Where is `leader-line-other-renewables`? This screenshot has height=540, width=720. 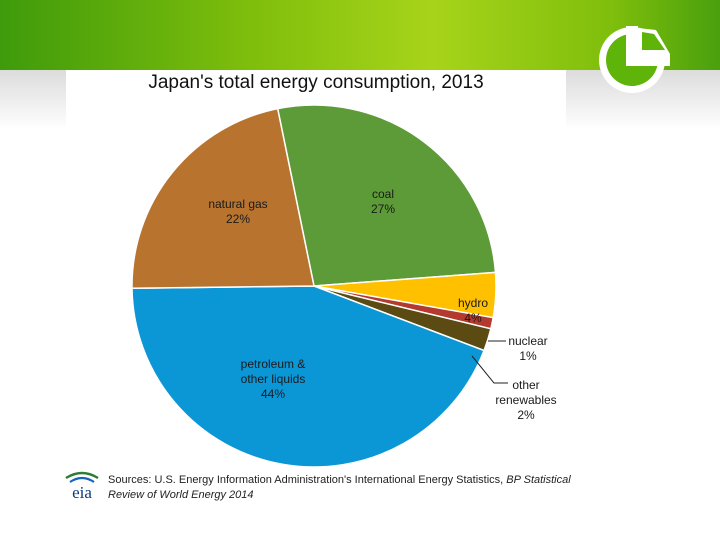 leader-line-other-renewables is located at coordinates (489, 369).